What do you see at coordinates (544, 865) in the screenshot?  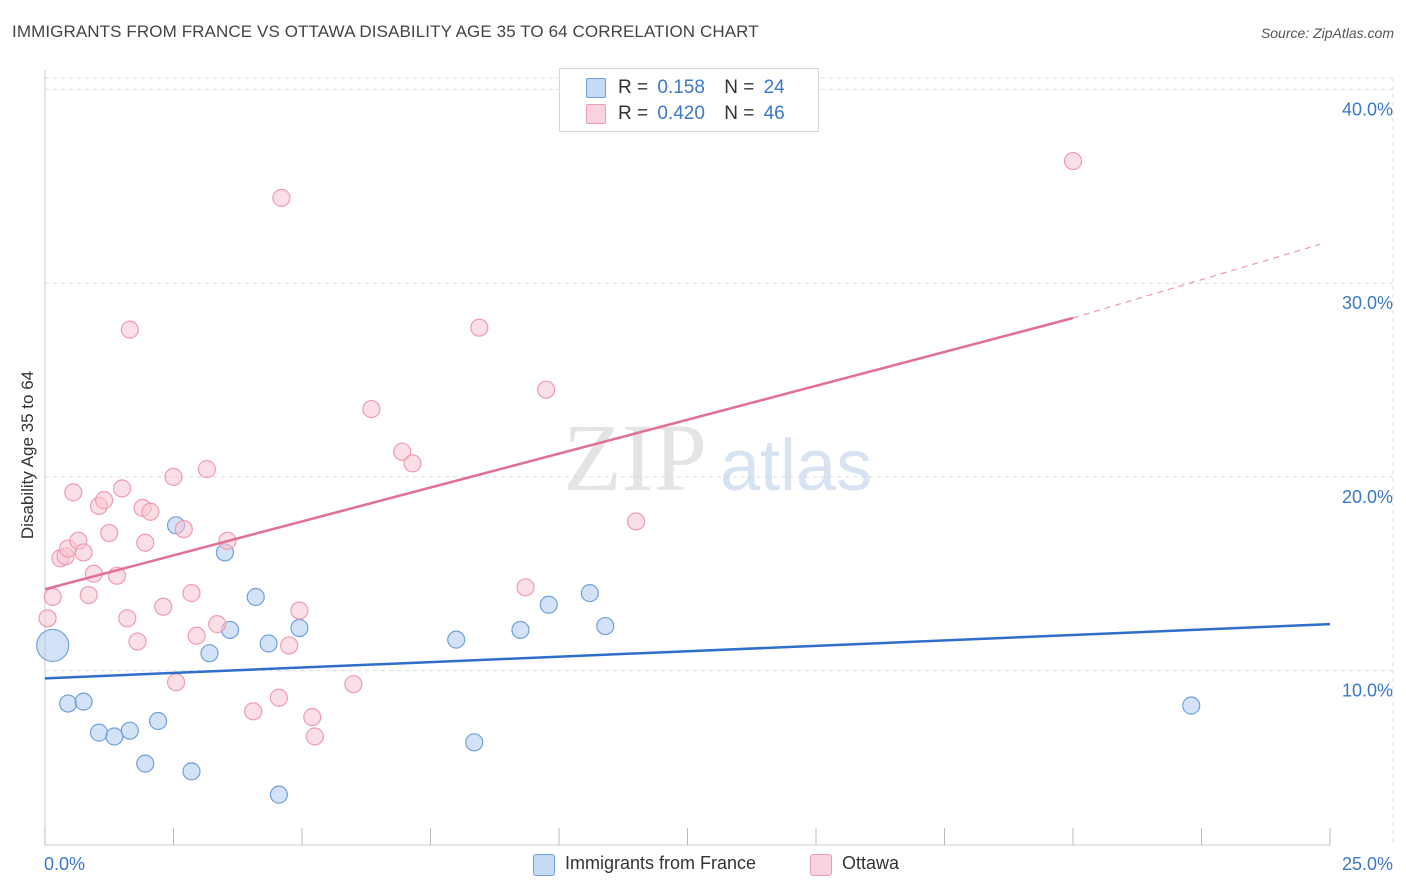 I see `bottom-legend-swatch-blue` at bounding box center [544, 865].